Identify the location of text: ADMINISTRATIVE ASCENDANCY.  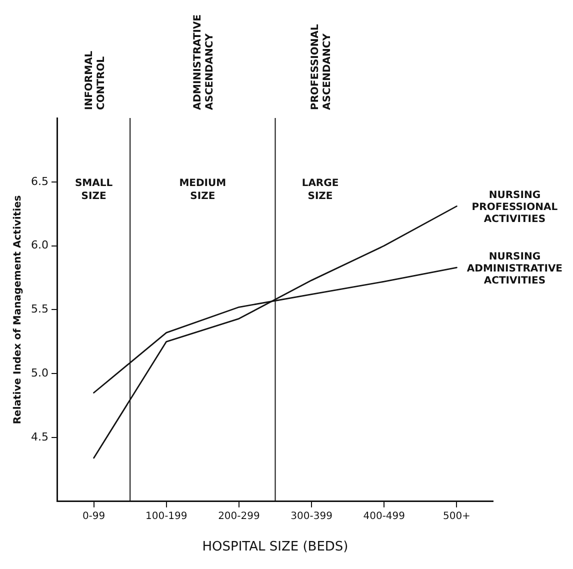
(204, 62).